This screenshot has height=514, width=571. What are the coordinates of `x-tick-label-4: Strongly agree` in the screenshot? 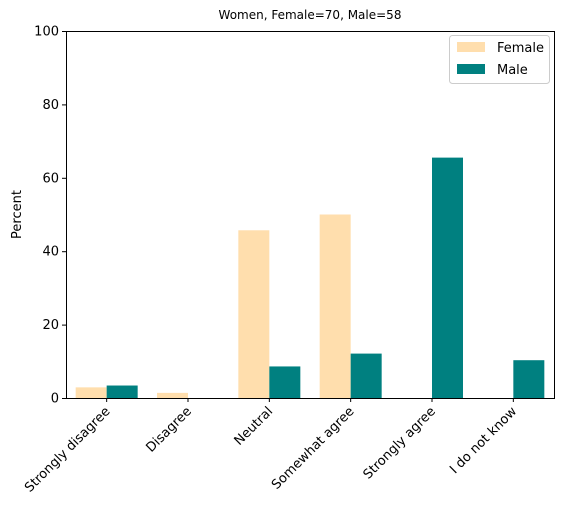 It's located at (400, 443).